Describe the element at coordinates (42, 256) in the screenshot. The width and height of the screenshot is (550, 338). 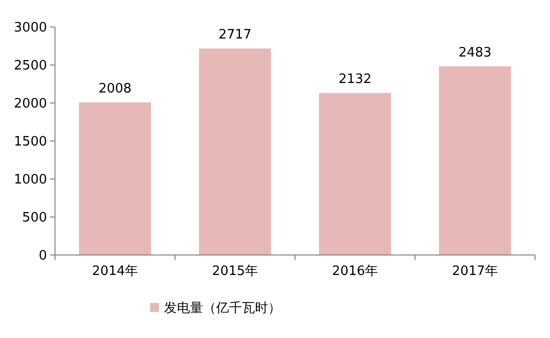
I see `y-tick-label: 0` at that location.